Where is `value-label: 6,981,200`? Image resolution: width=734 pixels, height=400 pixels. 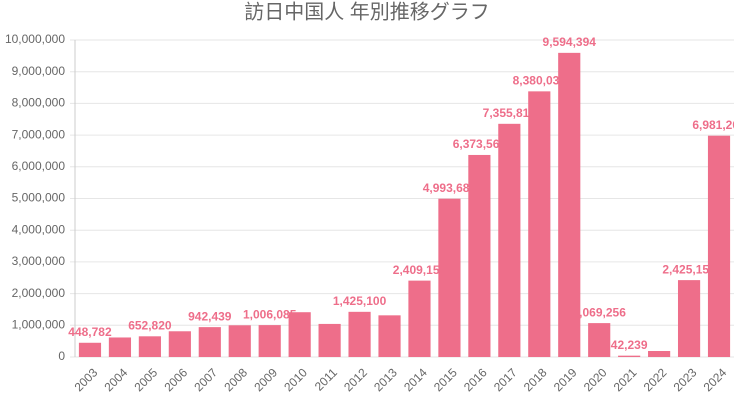 value-label: 6,981,200 is located at coordinates (713, 125).